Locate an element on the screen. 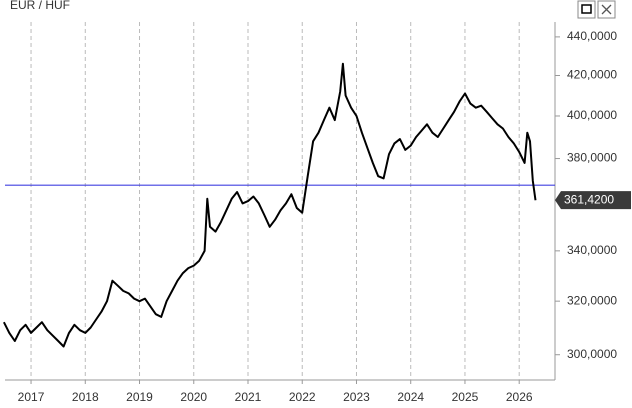  x-tick-label: 2024 is located at coordinates (410, 397).